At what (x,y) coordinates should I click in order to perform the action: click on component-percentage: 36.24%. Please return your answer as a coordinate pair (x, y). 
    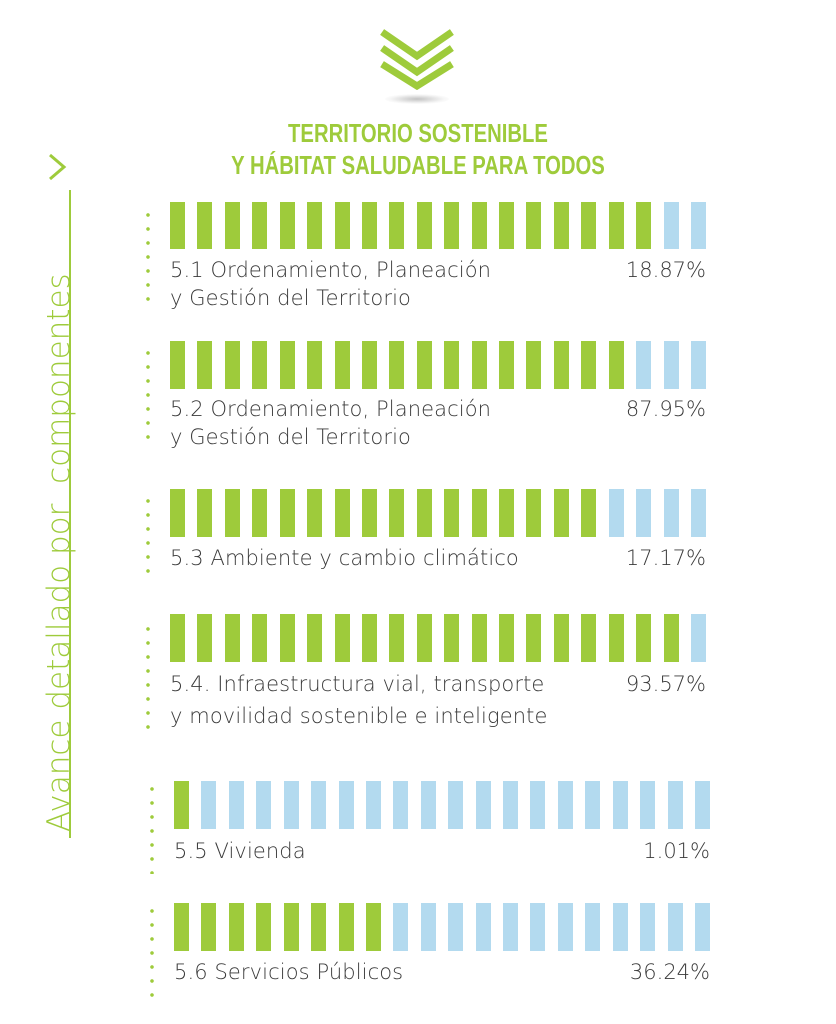
    Looking at the image, I should click on (669, 972).